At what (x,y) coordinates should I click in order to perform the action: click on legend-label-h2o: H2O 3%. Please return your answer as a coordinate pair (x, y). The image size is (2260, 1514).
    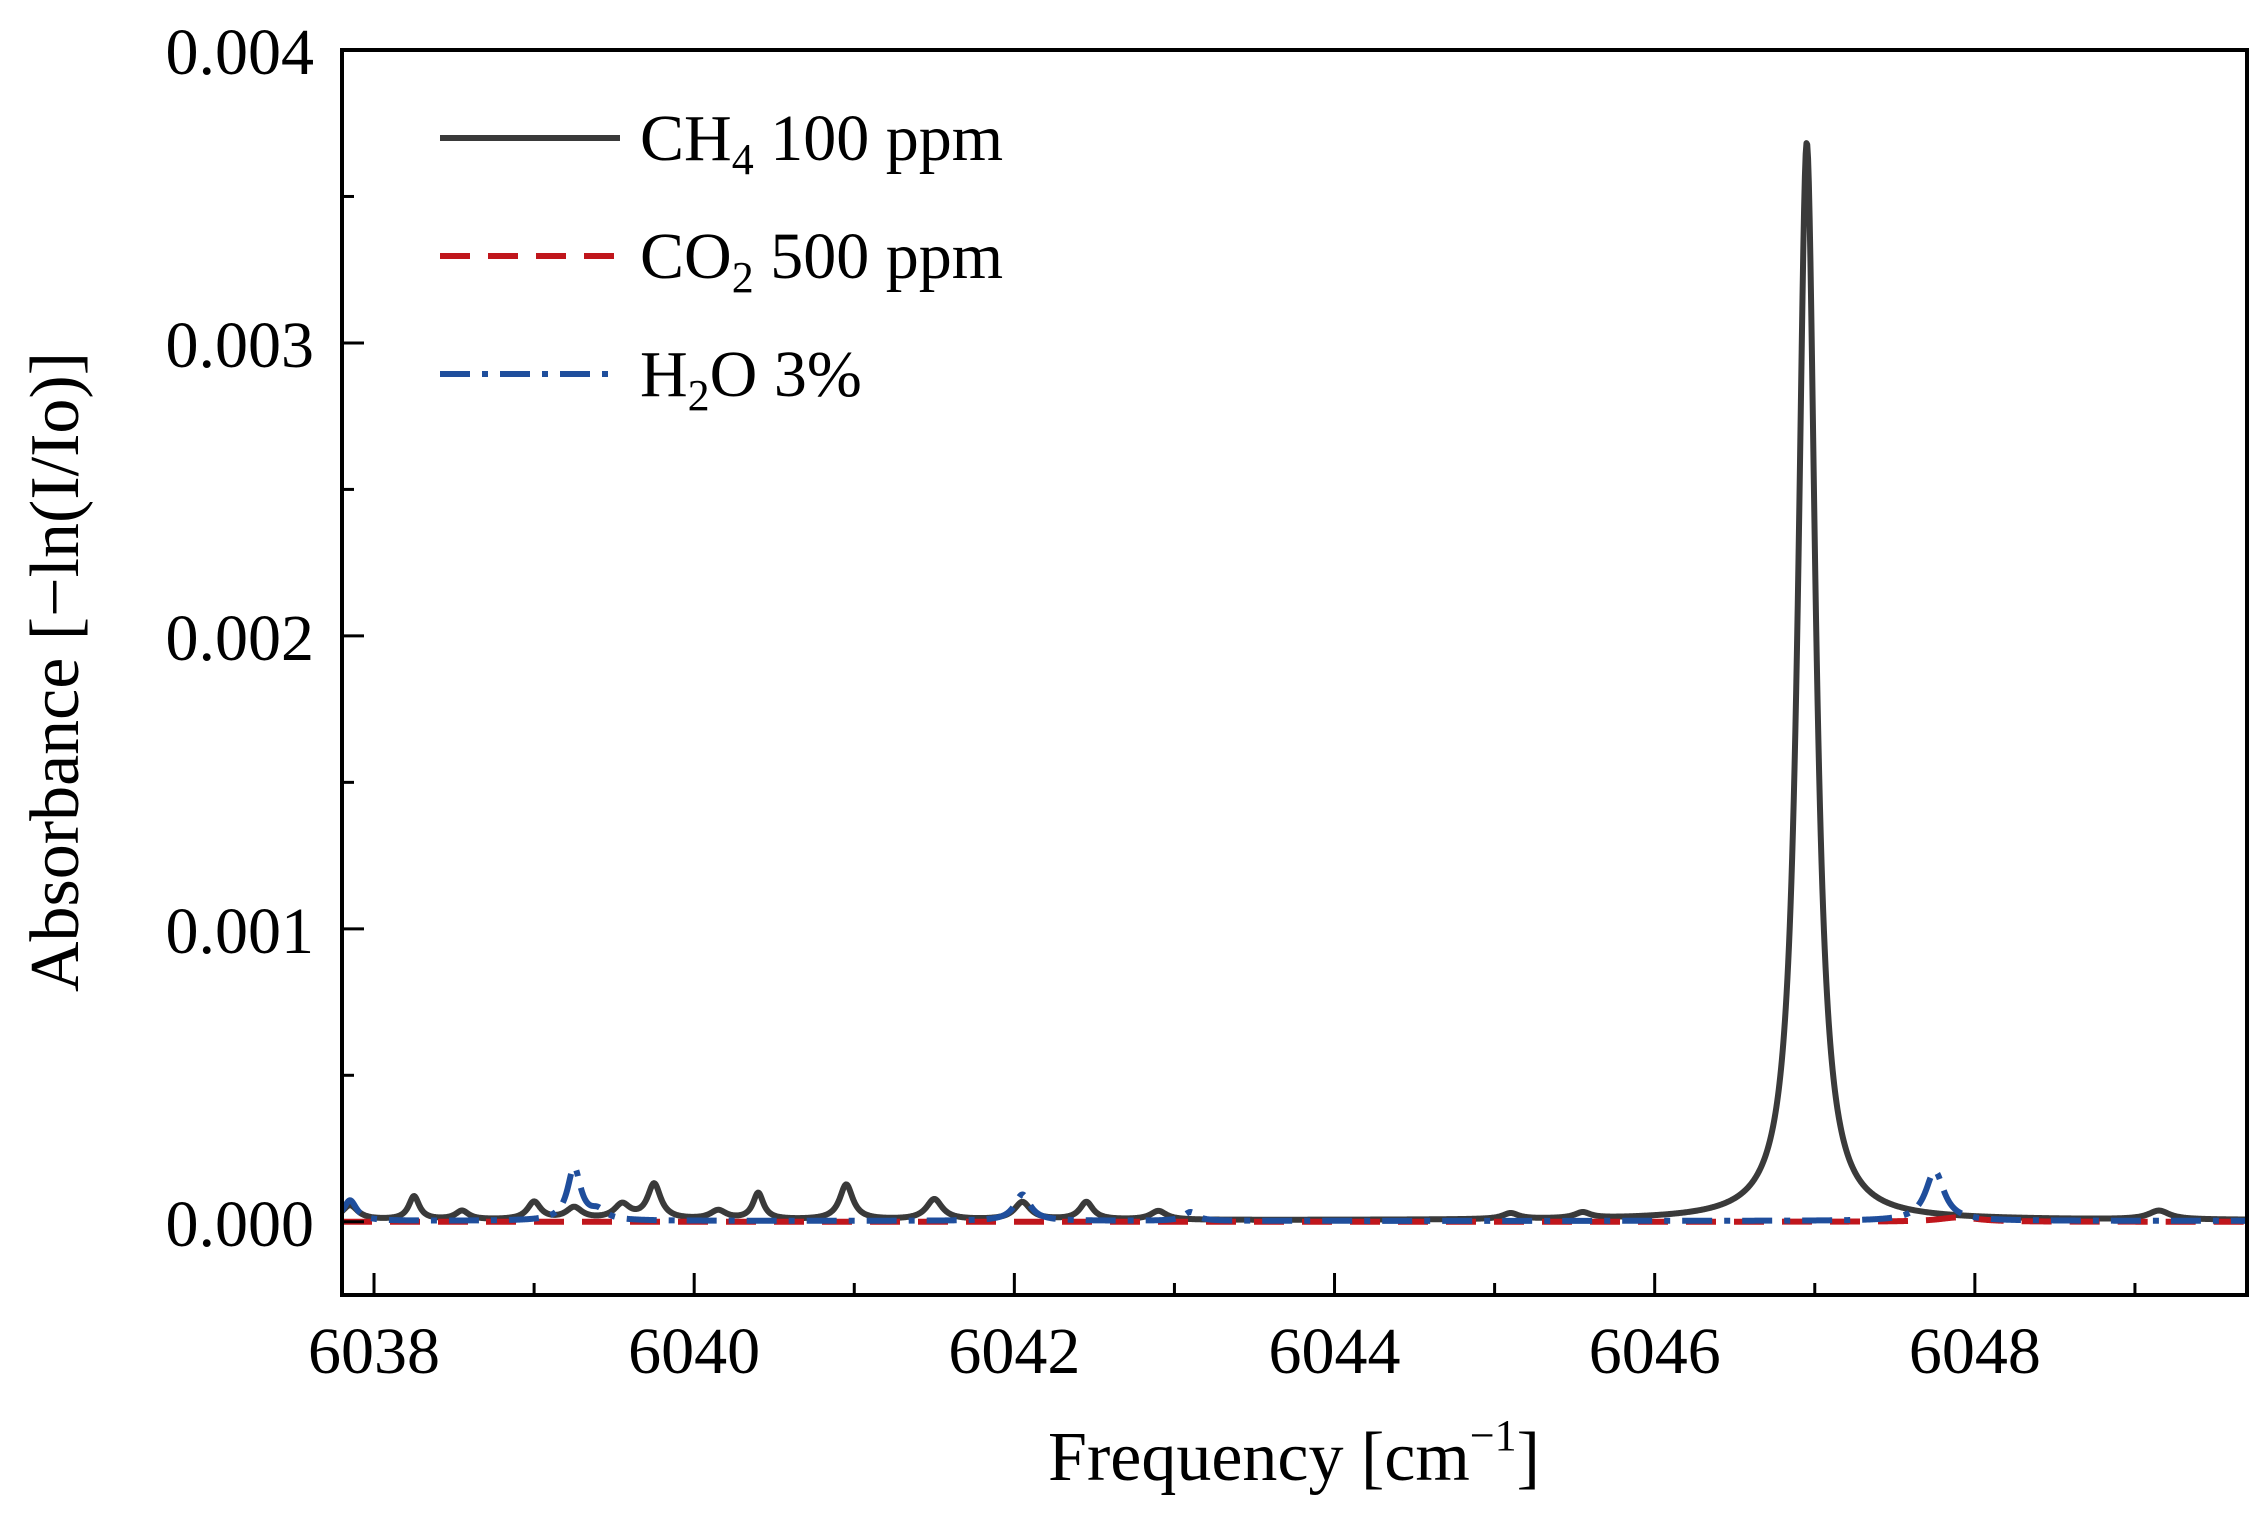
    Looking at the image, I should click on (751, 379).